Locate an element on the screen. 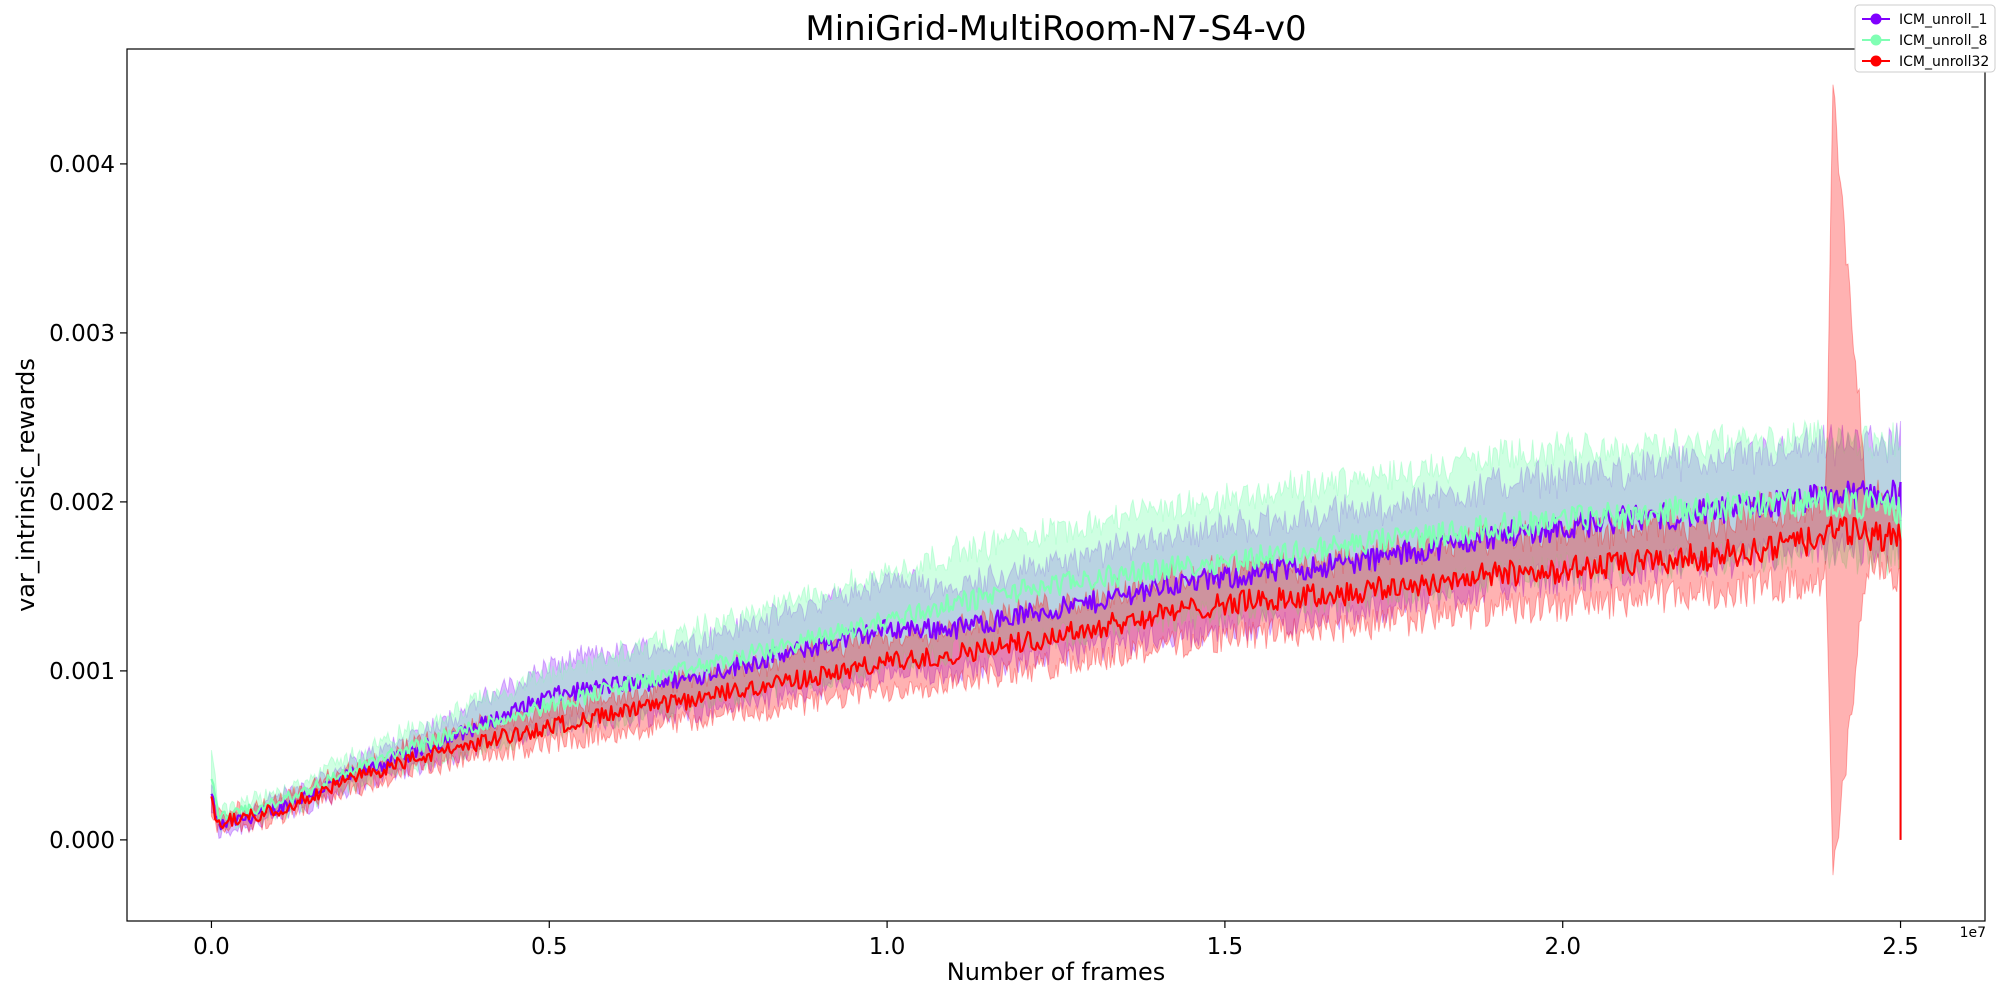  x-tick-label: 1.5 is located at coordinates (1225, 947).